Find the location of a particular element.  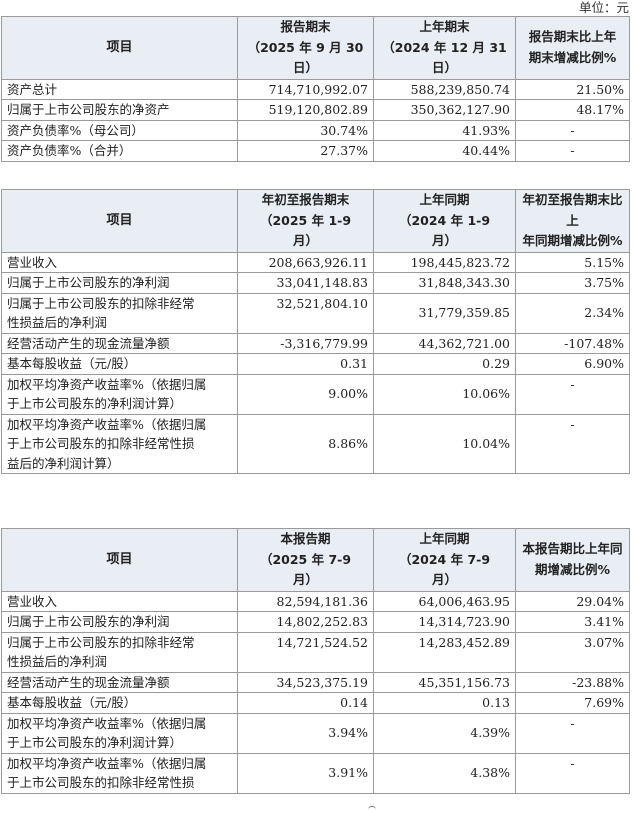

cell-current: 3.91% is located at coordinates (305, 773).